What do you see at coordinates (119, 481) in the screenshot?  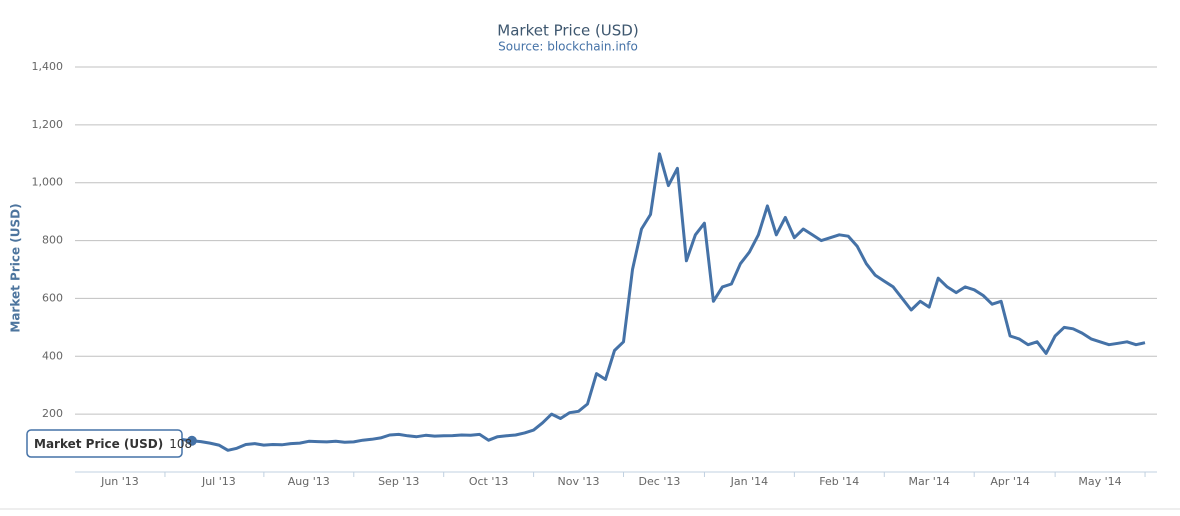 I see `x-tick-label: Jun '13` at bounding box center [119, 481].